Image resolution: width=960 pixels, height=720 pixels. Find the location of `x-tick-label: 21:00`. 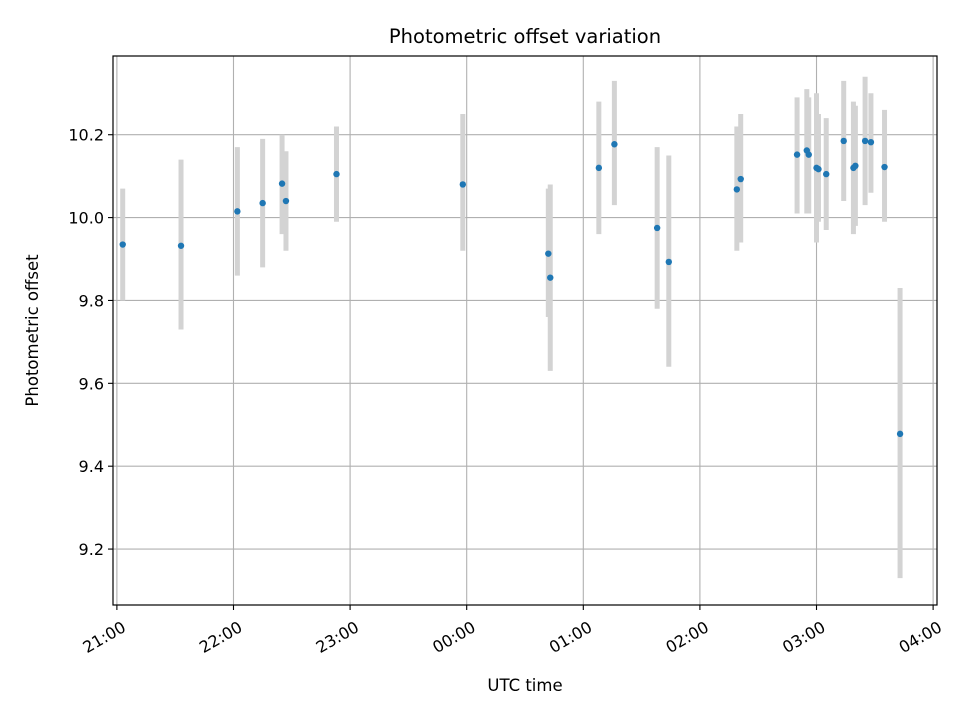

x-tick-label: 21:00 is located at coordinates (103, 637).